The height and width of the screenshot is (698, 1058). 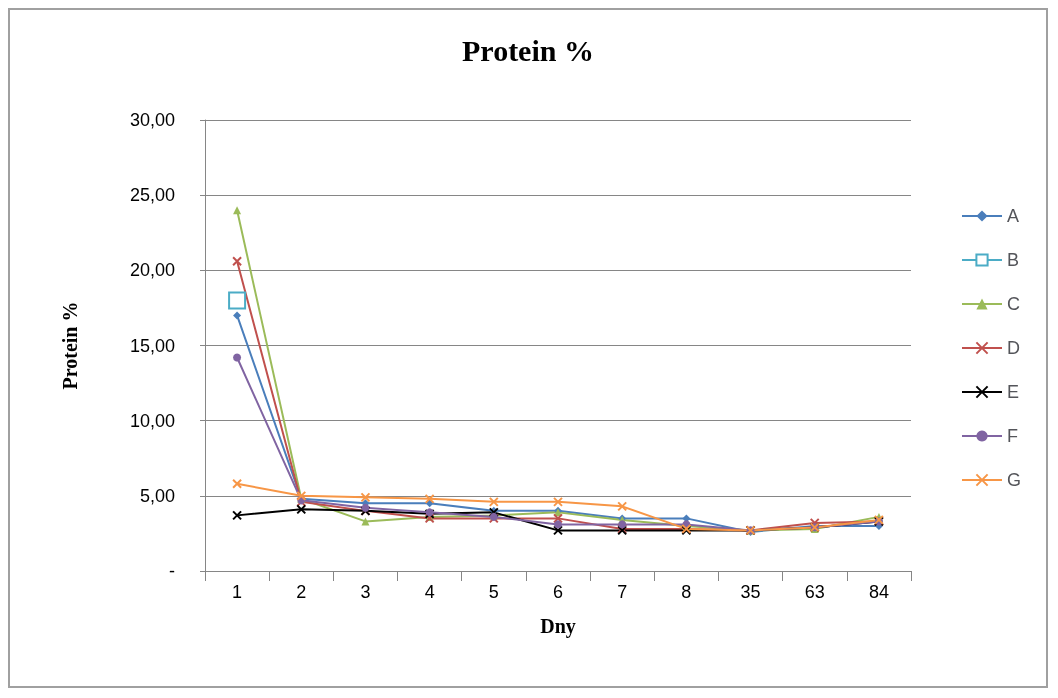 What do you see at coordinates (1013, 260) in the screenshot?
I see `legend-label: B` at bounding box center [1013, 260].